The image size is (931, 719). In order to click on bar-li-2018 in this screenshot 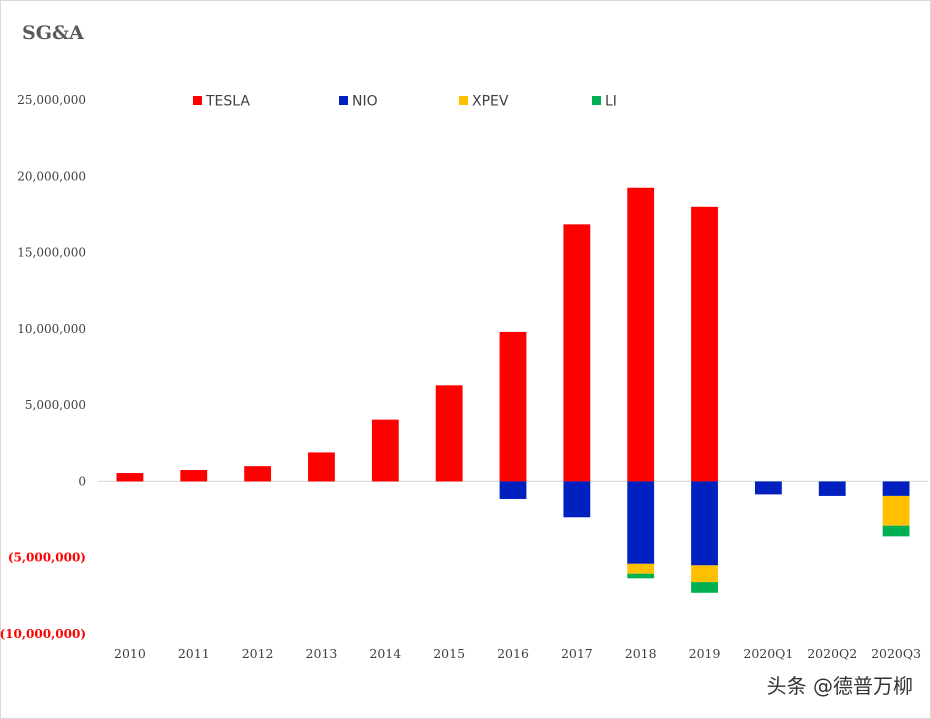, I will do `click(641, 576)`.